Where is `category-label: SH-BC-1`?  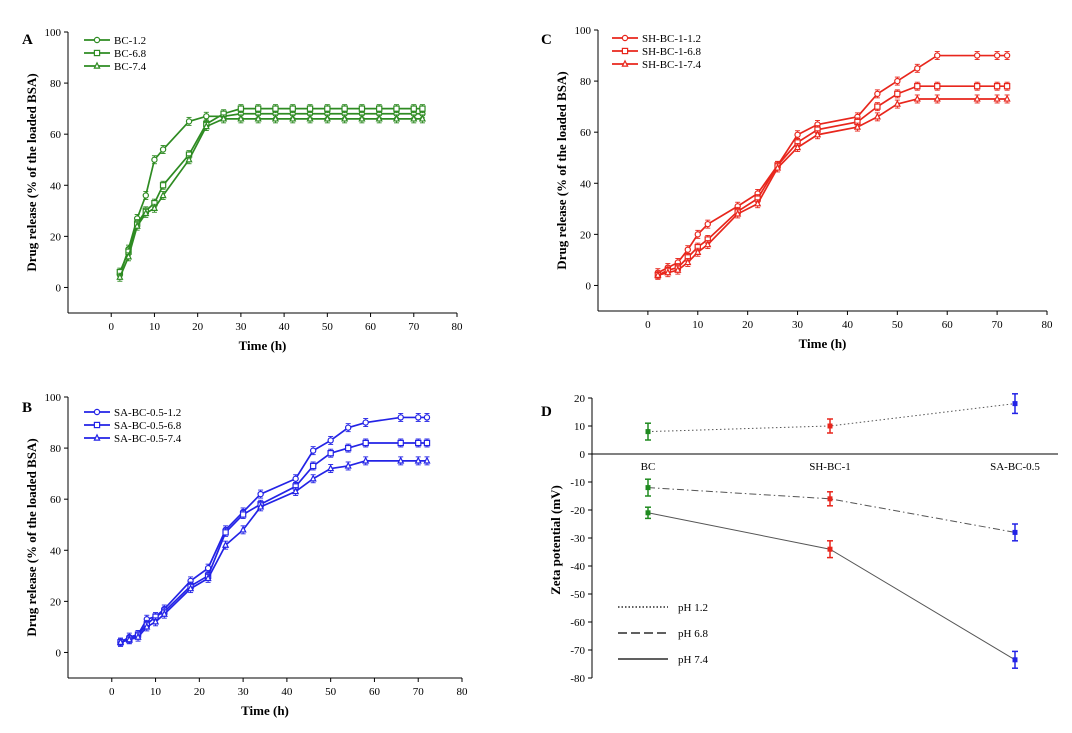 category-label: SH-BC-1 is located at coordinates (830, 467).